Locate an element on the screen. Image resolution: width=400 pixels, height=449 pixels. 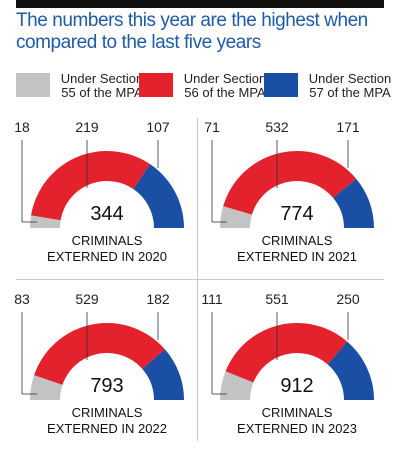
gauge-caption: CRIMINALS EXTERNED IN 2023 is located at coordinates (297, 421).